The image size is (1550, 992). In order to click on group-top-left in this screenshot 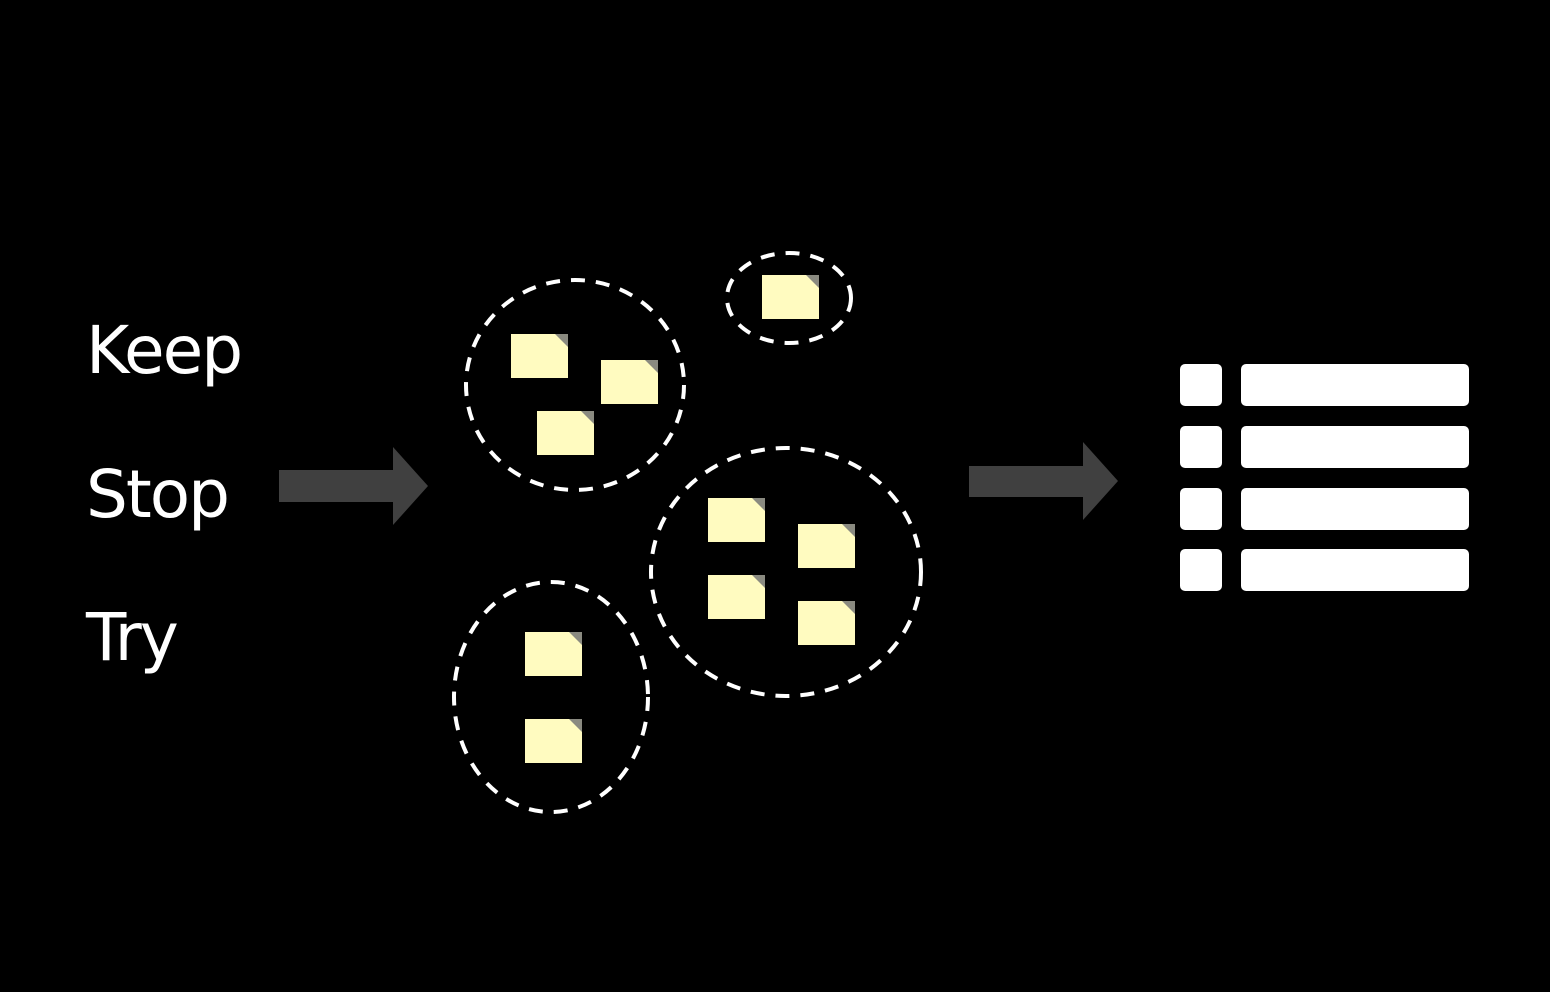, I will do `click(575, 385)`.